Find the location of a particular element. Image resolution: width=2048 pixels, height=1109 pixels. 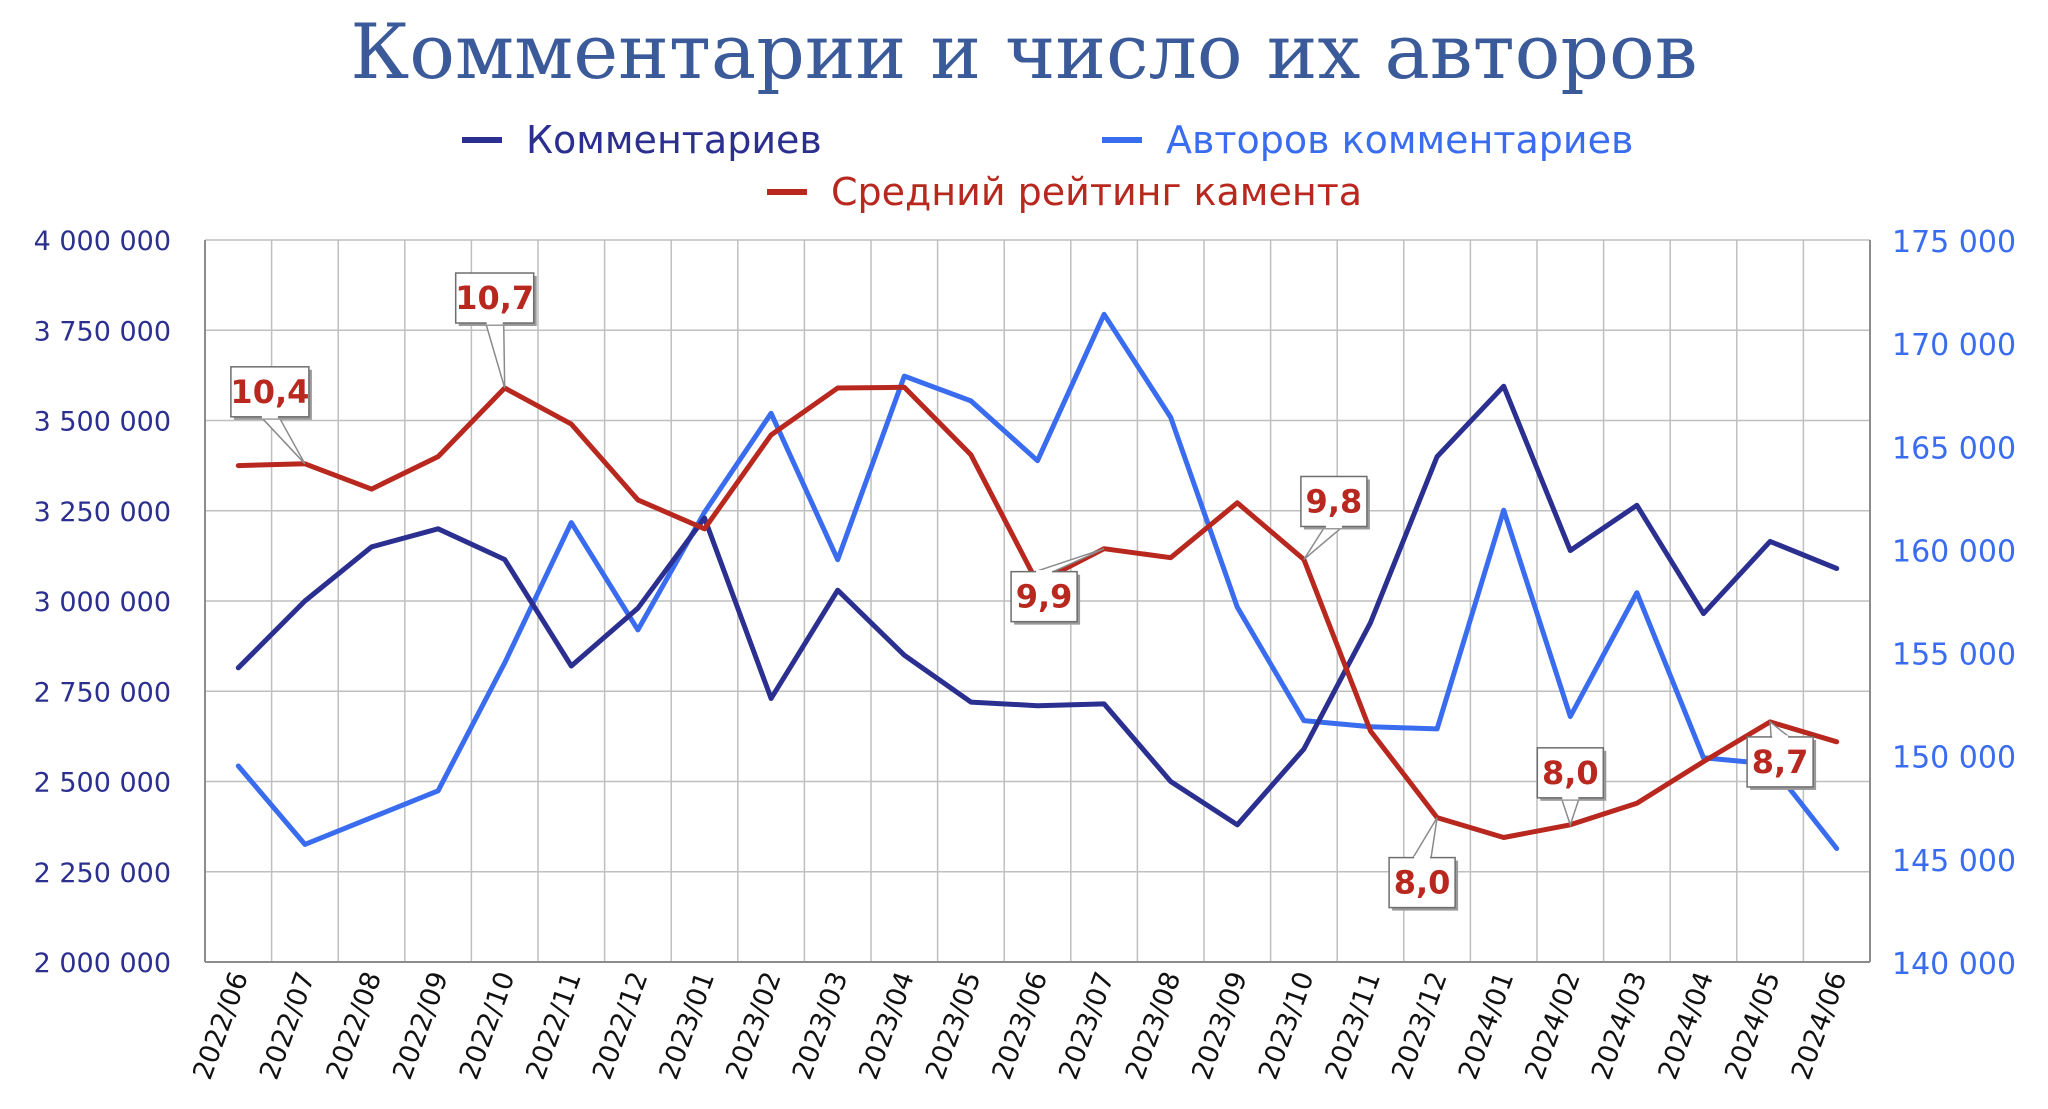

y-right-tick-label: 170 000 is located at coordinates (1954, 345).